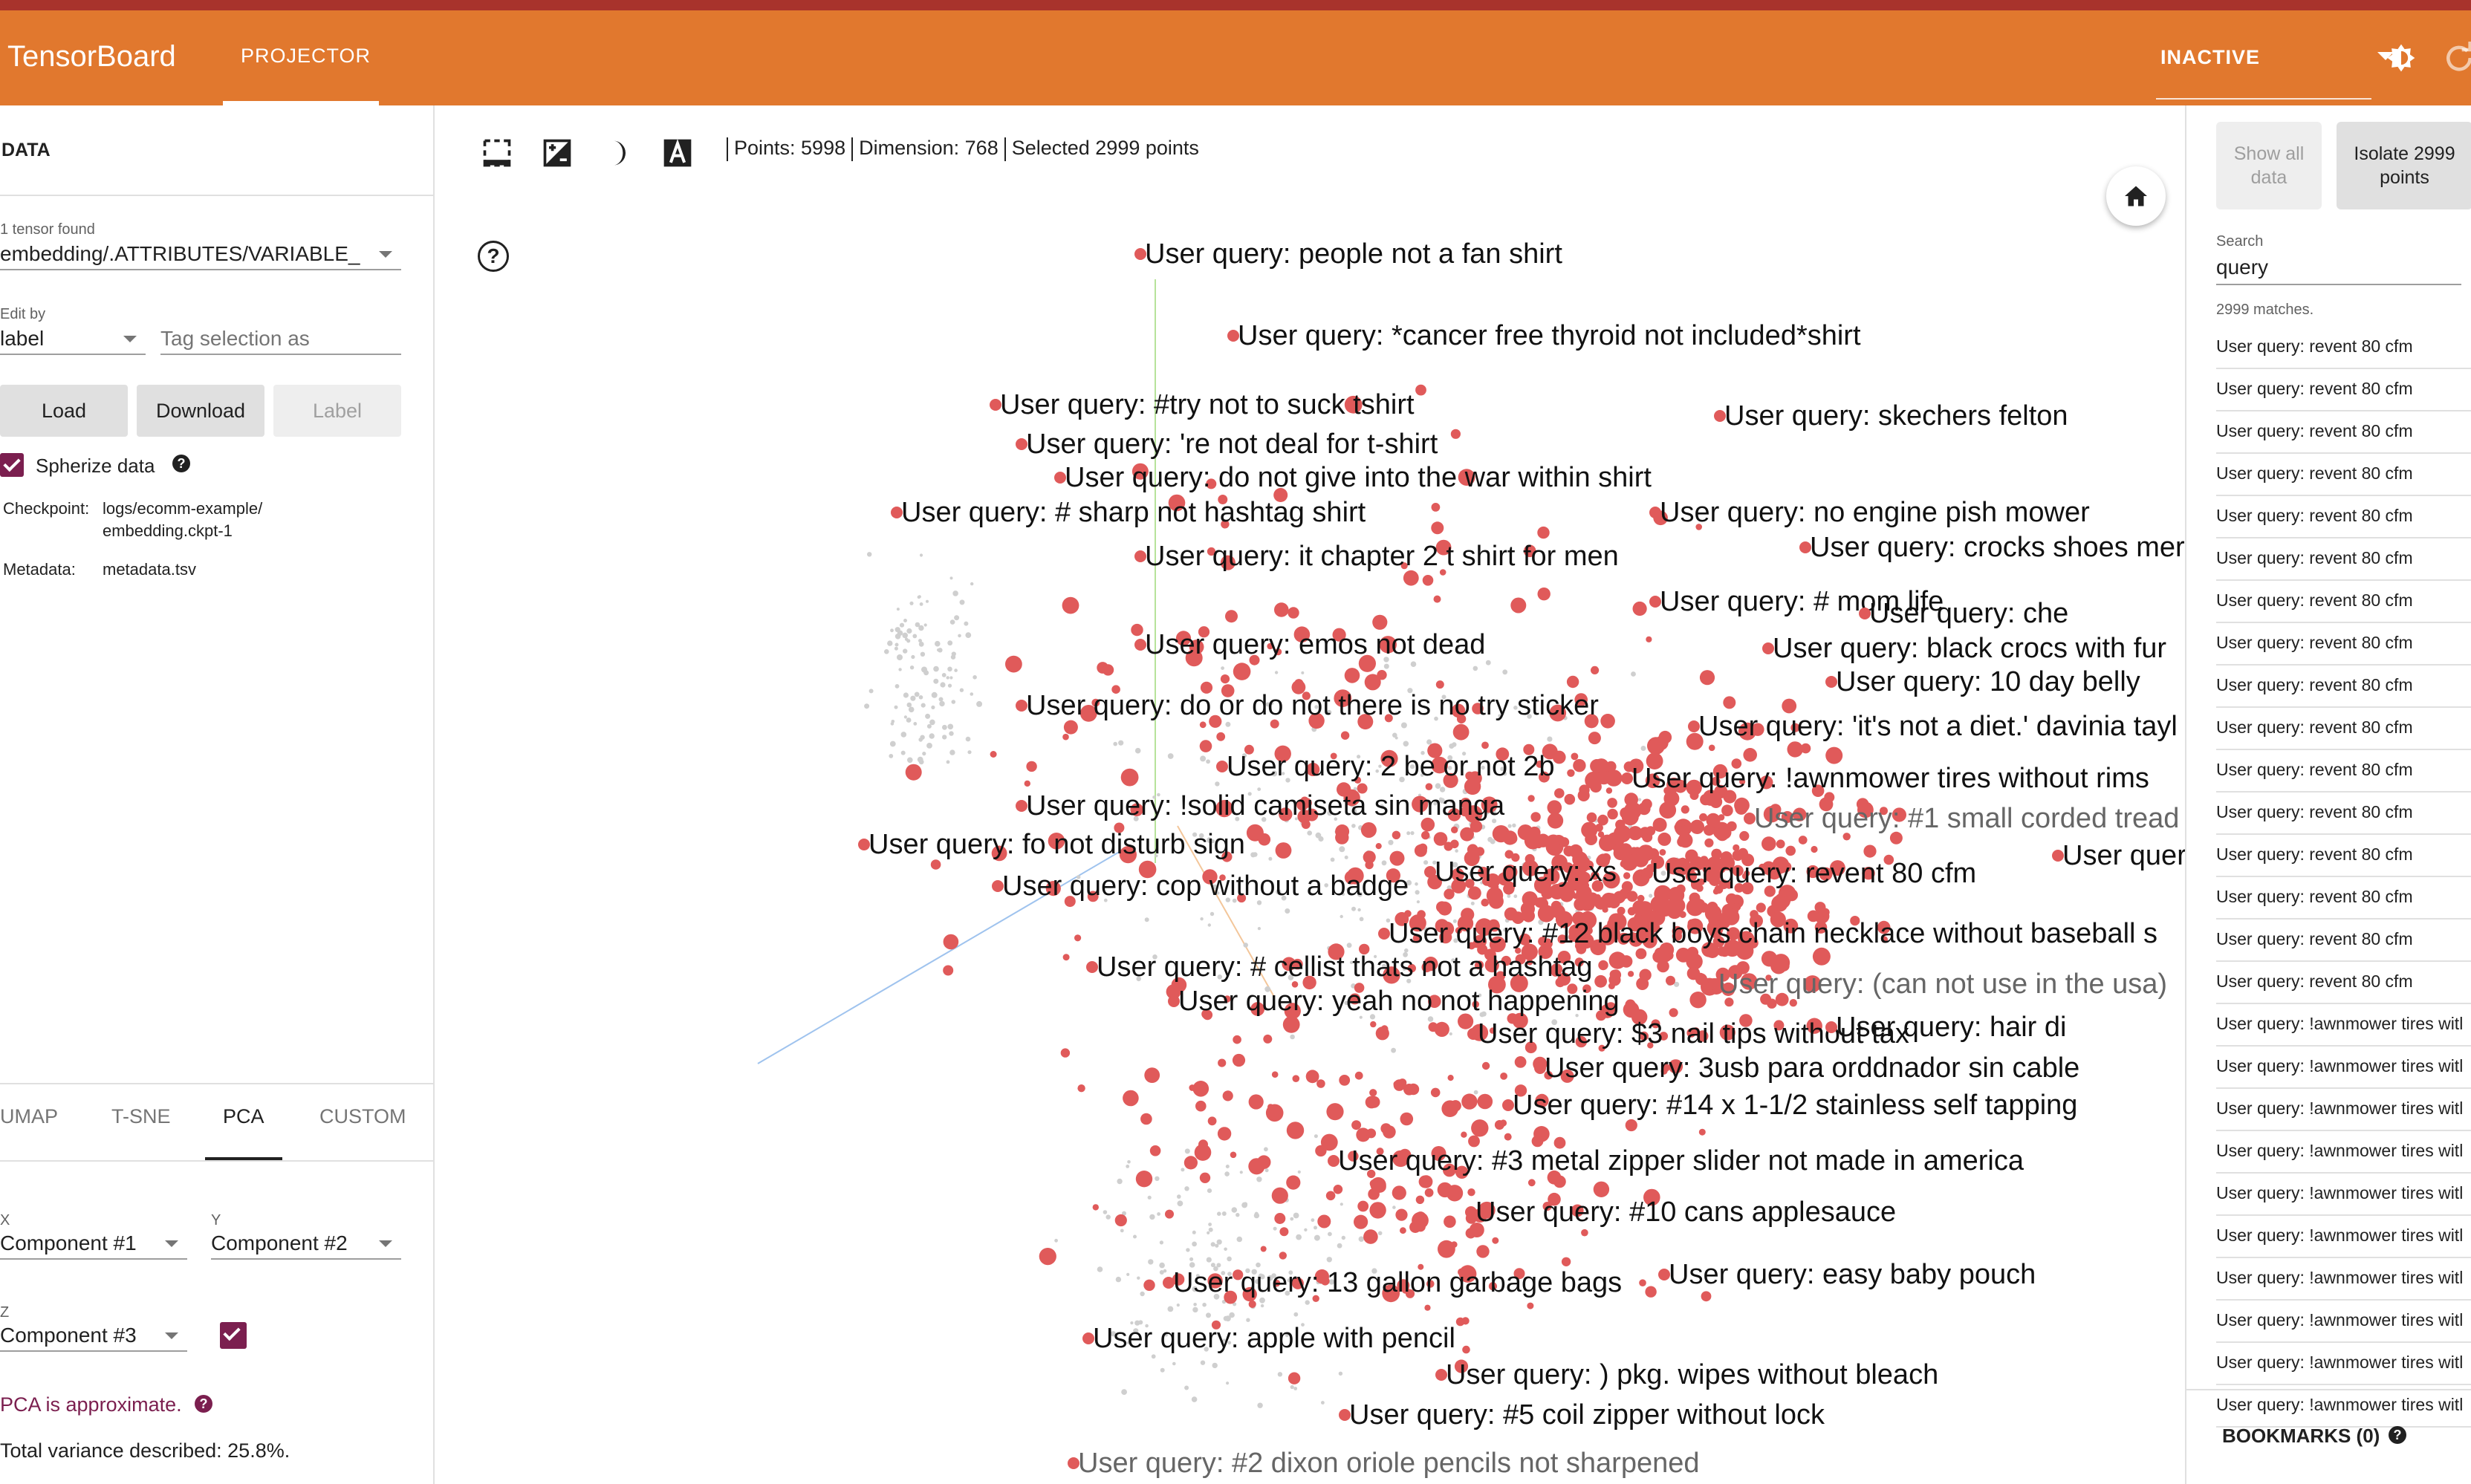 This screenshot has width=2471, height=1484. Describe the element at coordinates (1720, 416) in the screenshot. I see `labeled-point` at that location.